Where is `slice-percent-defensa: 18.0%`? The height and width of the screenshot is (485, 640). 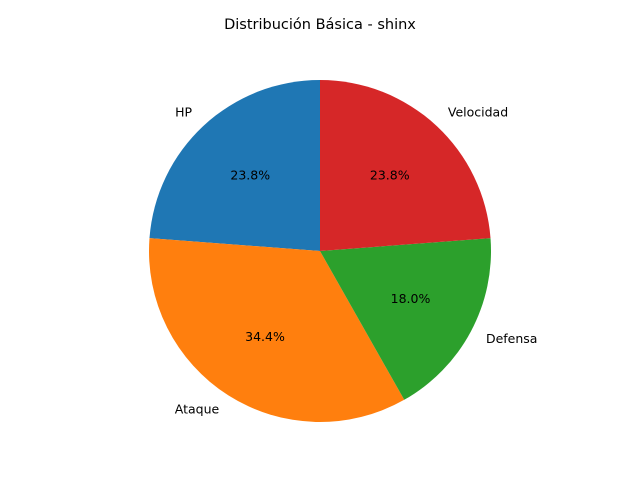
slice-percent-defensa: 18.0% is located at coordinates (411, 298).